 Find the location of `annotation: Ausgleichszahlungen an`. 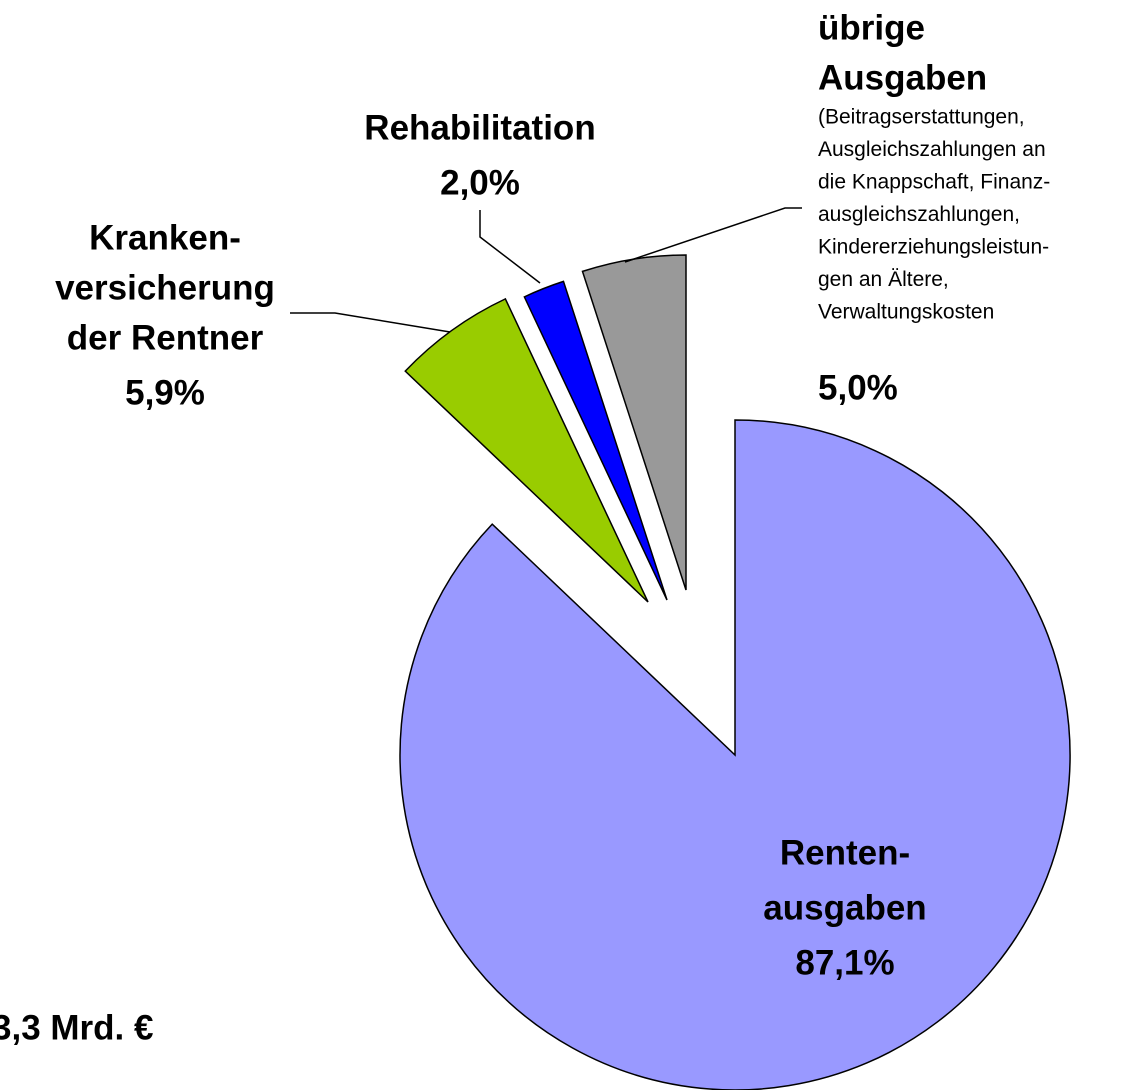

annotation: Ausgleichszahlungen an is located at coordinates (932, 149).